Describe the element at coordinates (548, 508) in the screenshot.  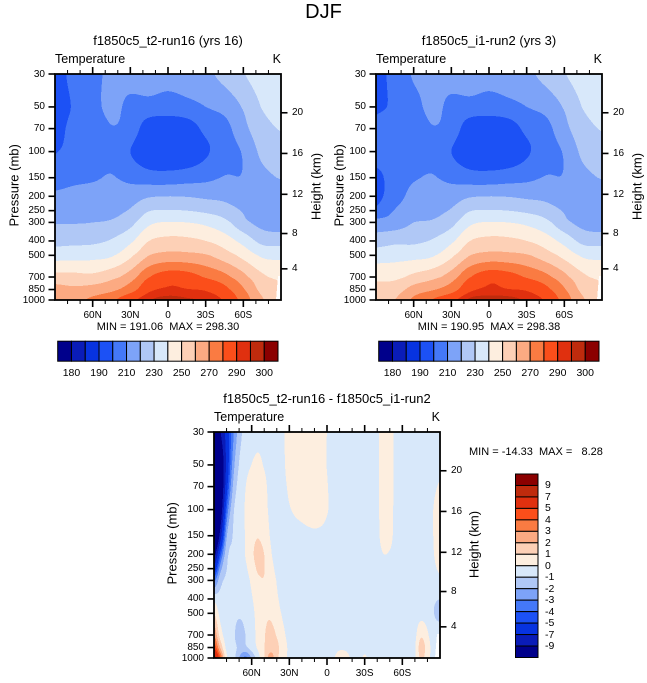
I see `colorbar-tick-label: 5` at that location.